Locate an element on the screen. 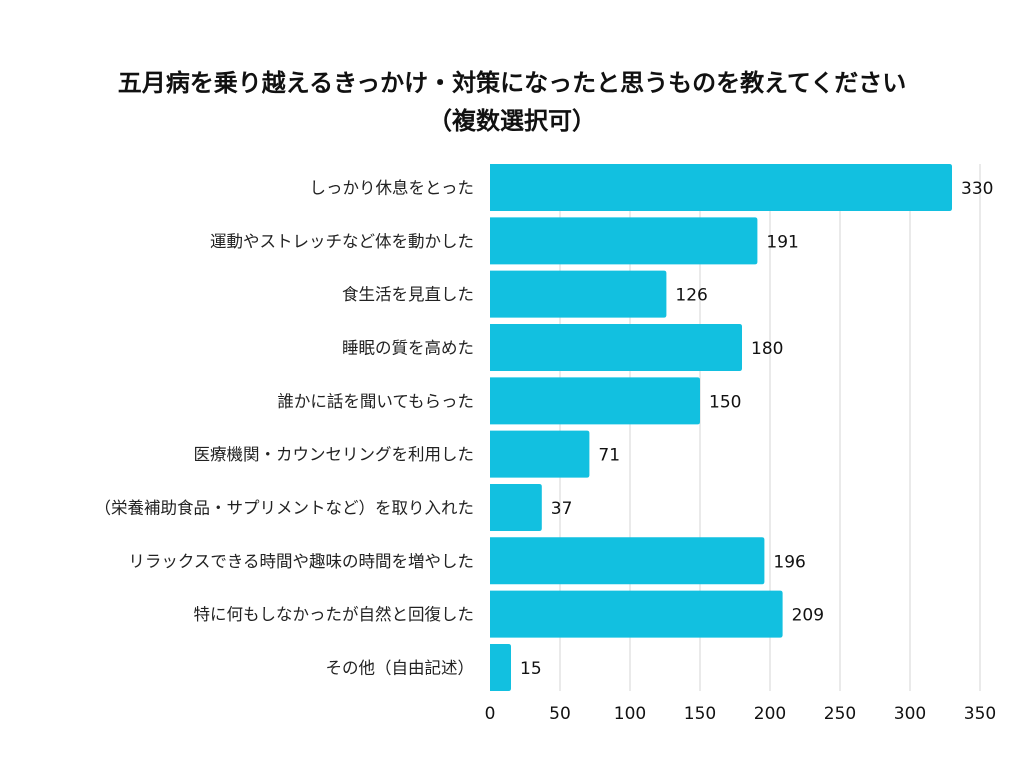 The width and height of the screenshot is (1024, 768). x-tick-label: 250 is located at coordinates (840, 714).